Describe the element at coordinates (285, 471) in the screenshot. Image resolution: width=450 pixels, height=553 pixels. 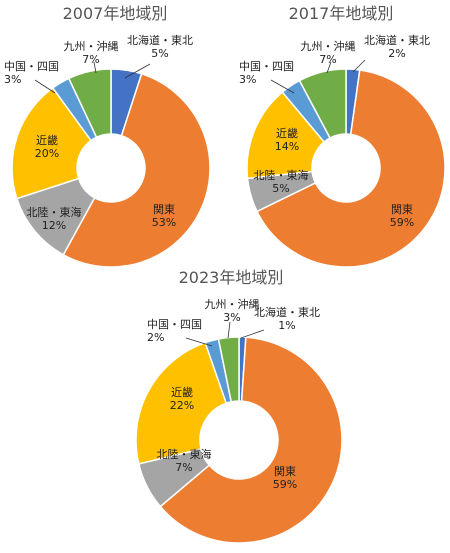
I see `chart-2-label-1: 関東` at that location.